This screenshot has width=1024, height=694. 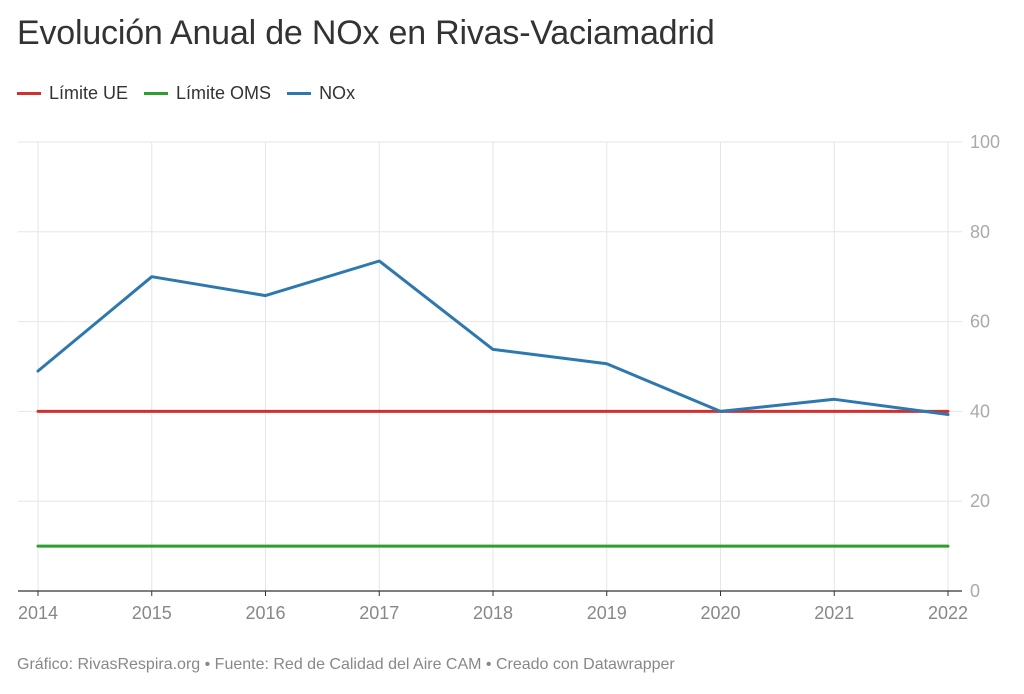 I want to click on y-tick-label: 20, so click(x=980, y=501).